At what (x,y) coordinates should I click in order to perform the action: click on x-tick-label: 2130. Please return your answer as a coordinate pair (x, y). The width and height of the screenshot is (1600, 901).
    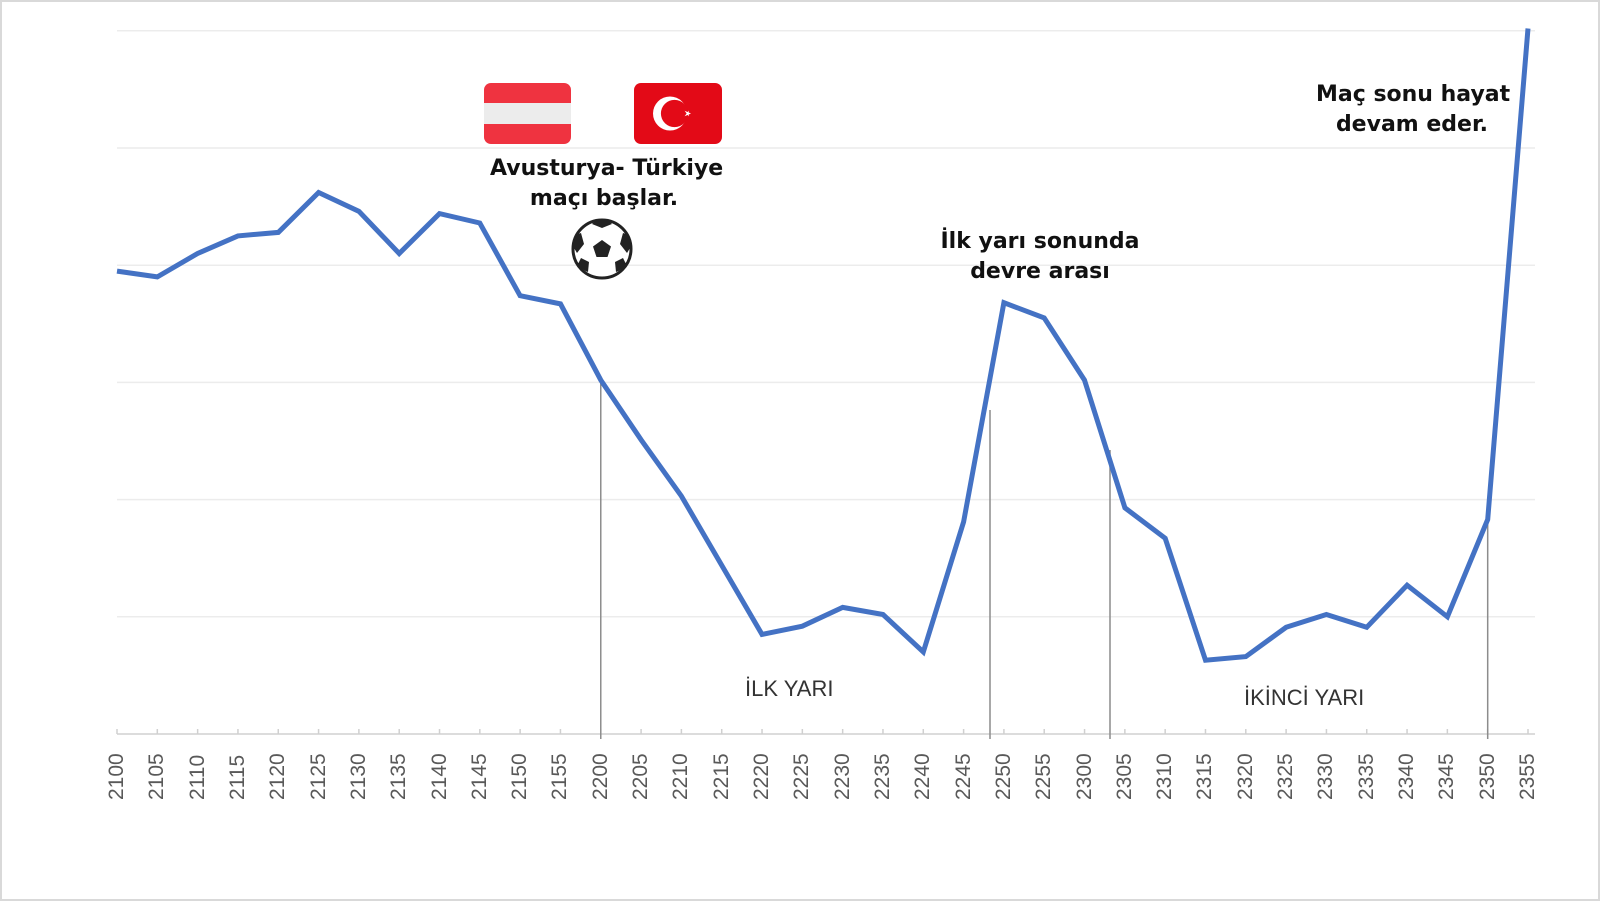
    Looking at the image, I should click on (358, 776).